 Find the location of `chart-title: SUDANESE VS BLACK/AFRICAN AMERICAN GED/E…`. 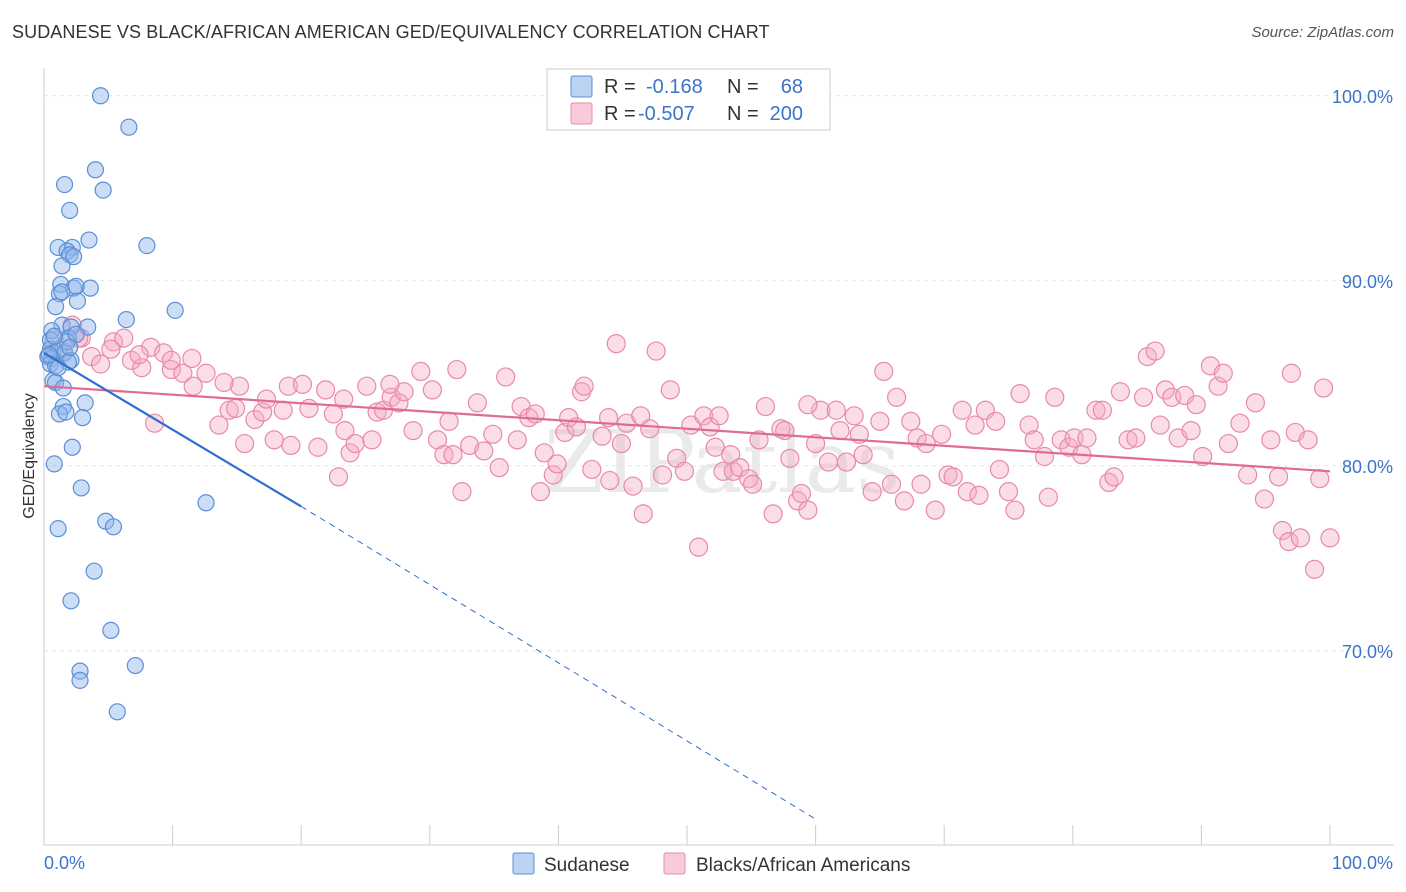

chart-title: SUDANESE VS BLACK/AFRICAN AMERICAN GED/E… is located at coordinates (391, 32).